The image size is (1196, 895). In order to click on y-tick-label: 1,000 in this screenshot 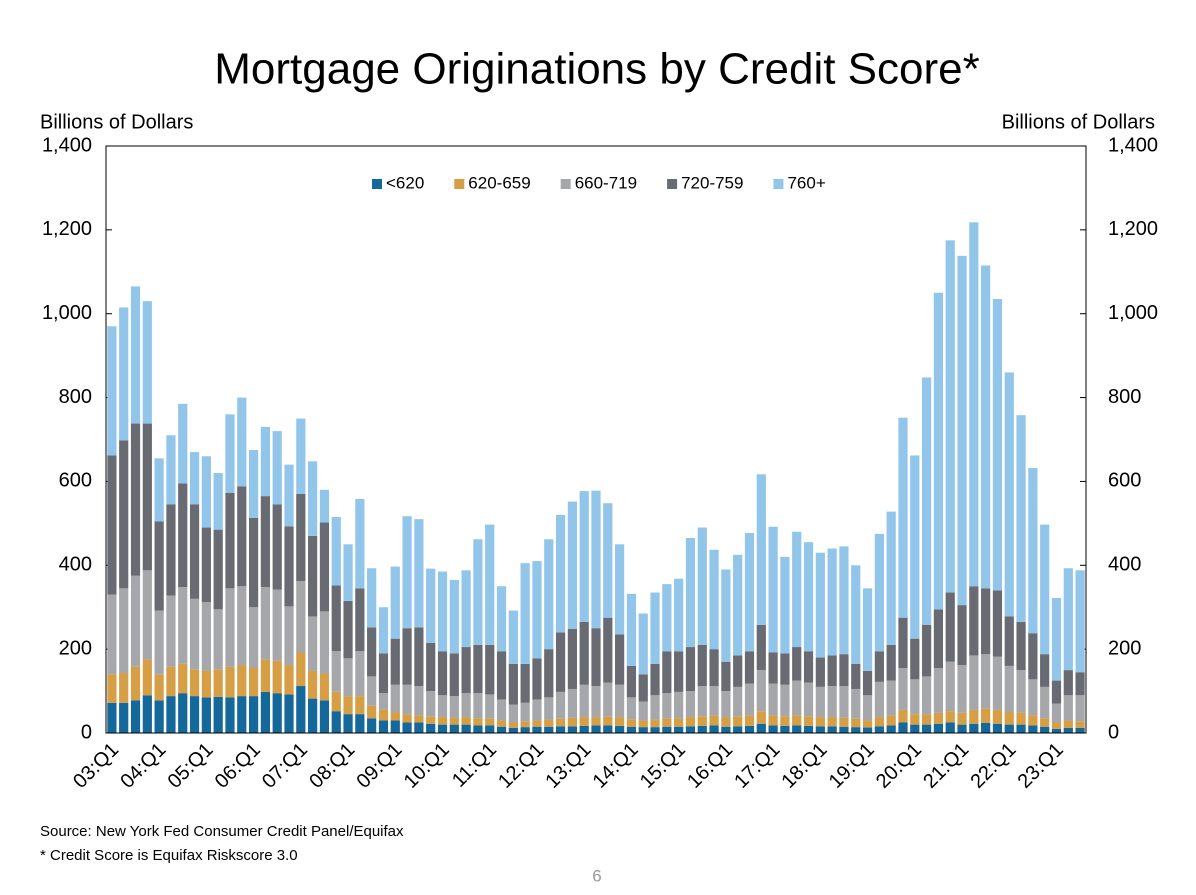, I will do `click(67, 313)`.